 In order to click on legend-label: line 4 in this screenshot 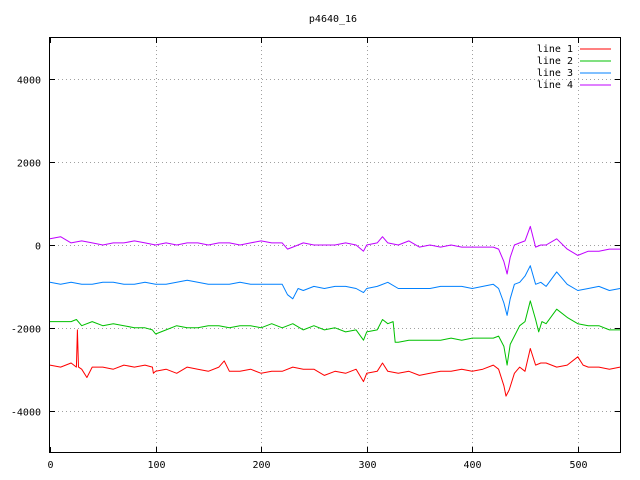, I will do `click(555, 85)`.